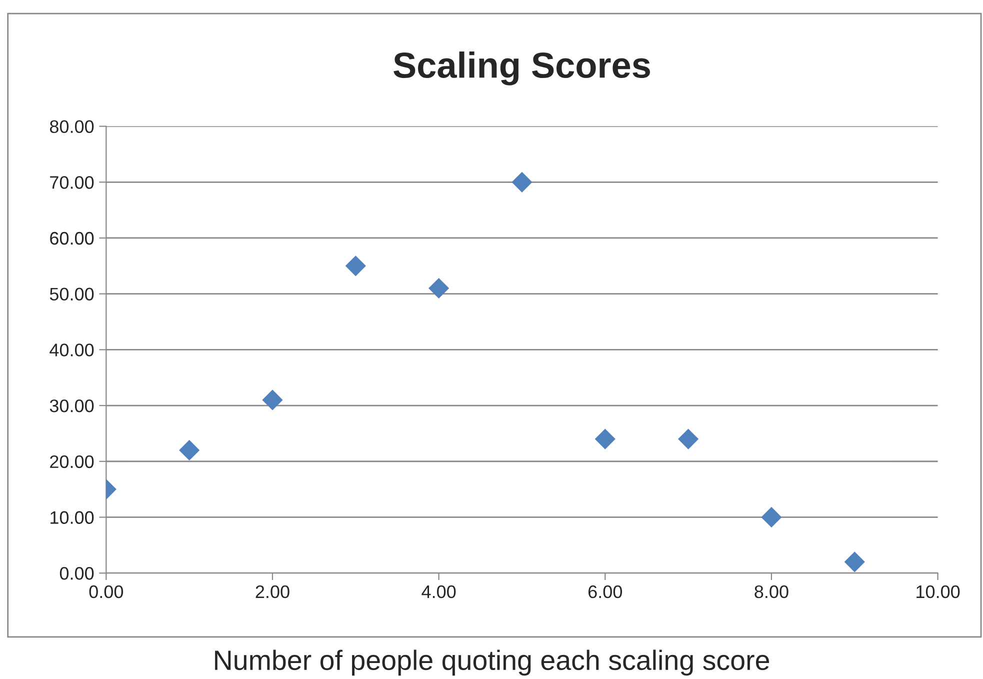 The height and width of the screenshot is (679, 983). What do you see at coordinates (72, 461) in the screenshot?
I see `y-tick-label: 20.00` at bounding box center [72, 461].